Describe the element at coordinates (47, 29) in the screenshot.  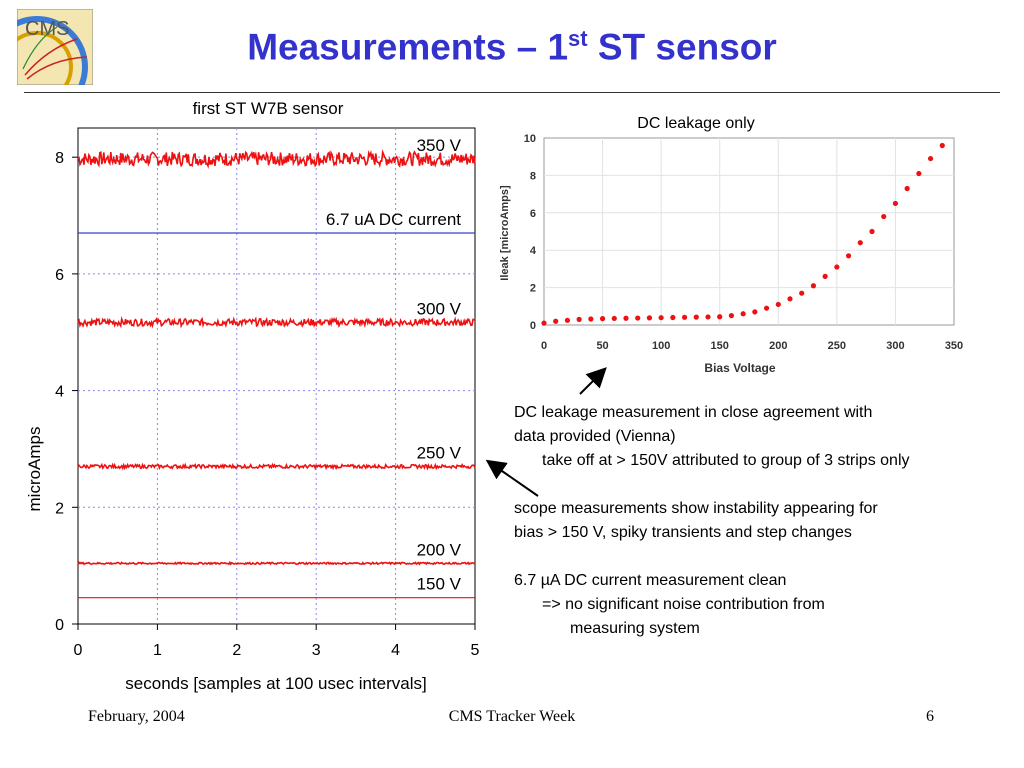
I see `logo-text: CMS` at that location.